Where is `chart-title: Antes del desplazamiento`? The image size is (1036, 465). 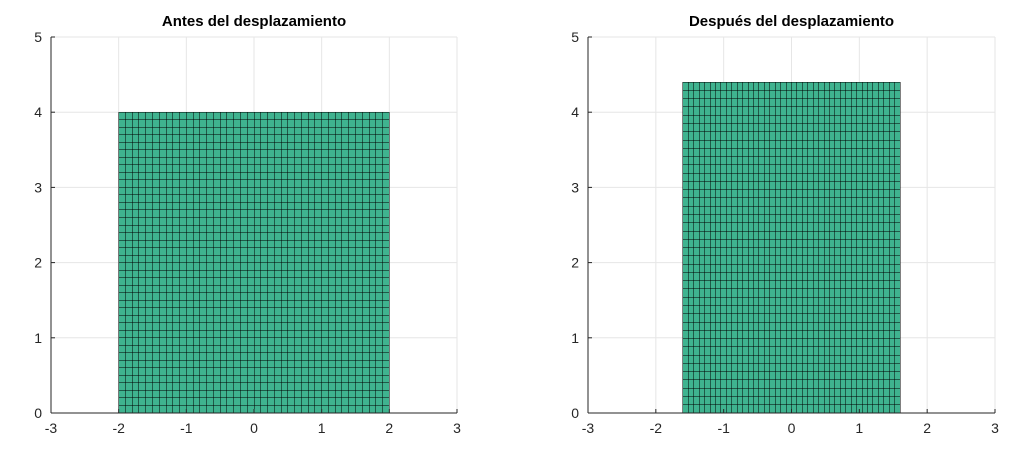
chart-title: Antes del desplazamiento is located at coordinates (254, 21).